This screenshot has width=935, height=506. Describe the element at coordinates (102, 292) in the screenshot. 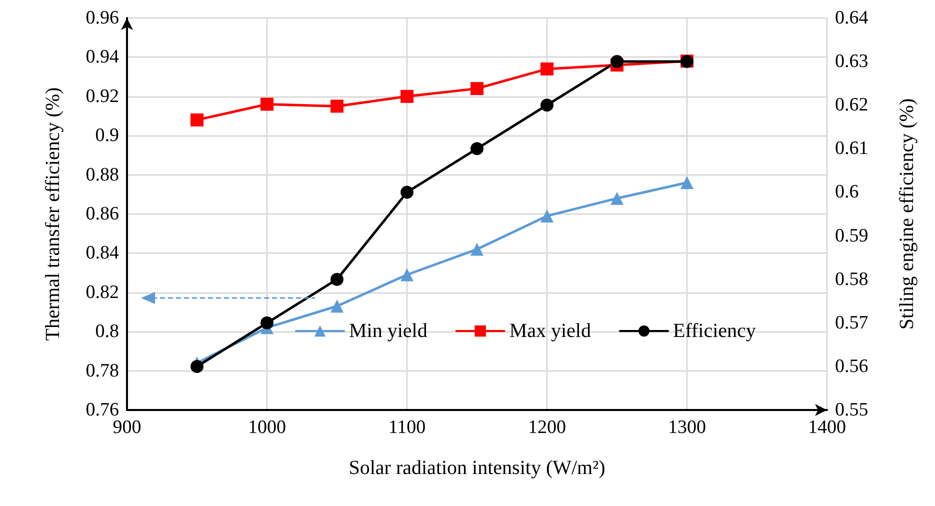

I see `y-tick-label: 0.82` at that location.